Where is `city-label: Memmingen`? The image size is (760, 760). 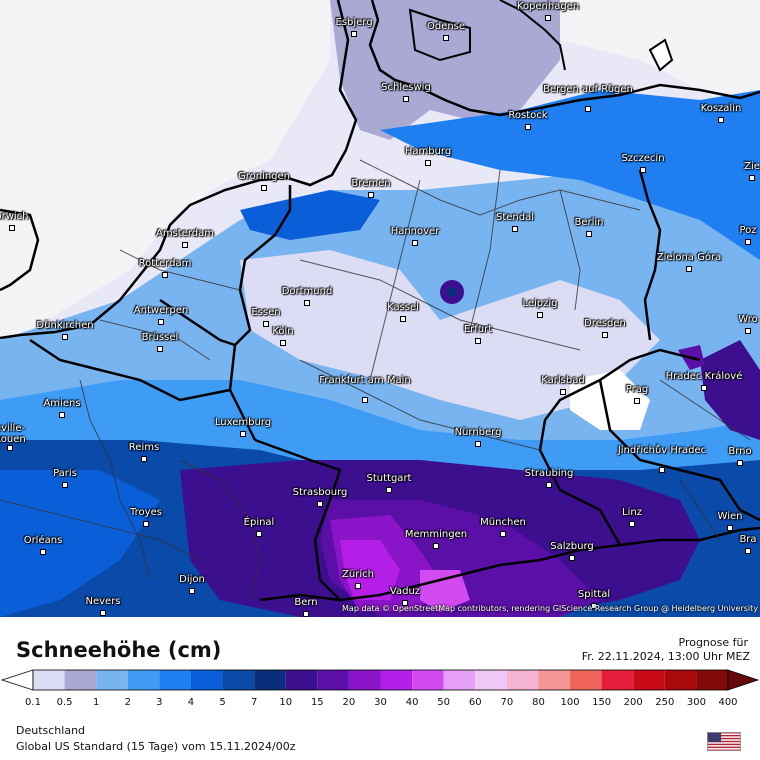 city-label: Memmingen is located at coordinates (436, 534).